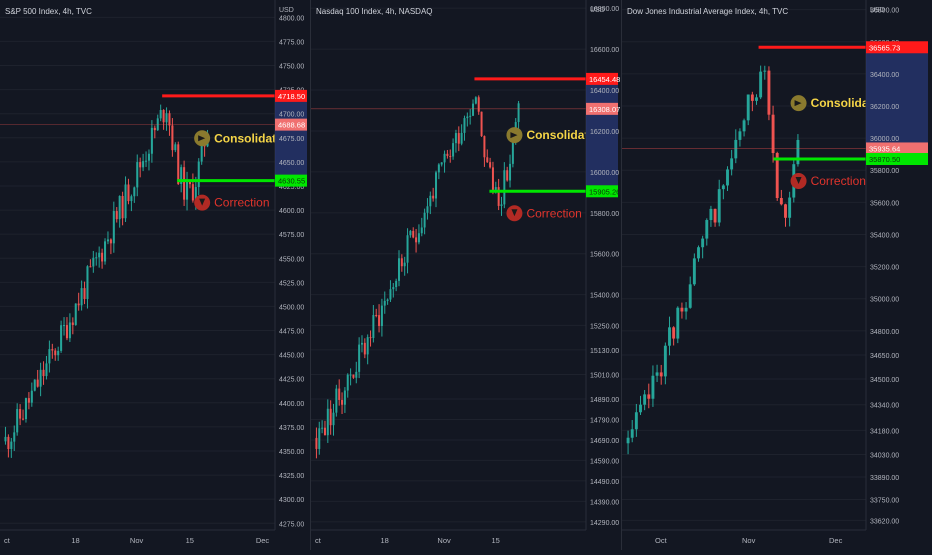 This screenshot has height=555, width=932. I want to click on y-tick-label: 34800.00, so click(884, 332).